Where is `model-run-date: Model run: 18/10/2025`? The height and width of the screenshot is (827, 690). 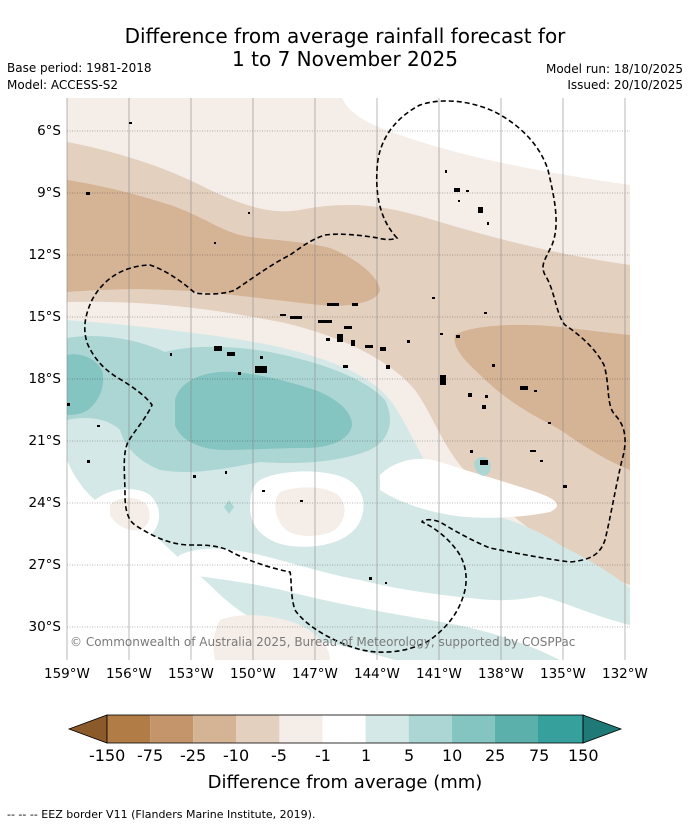
model-run-date: Model run: 18/10/2025 is located at coordinates (614, 69).